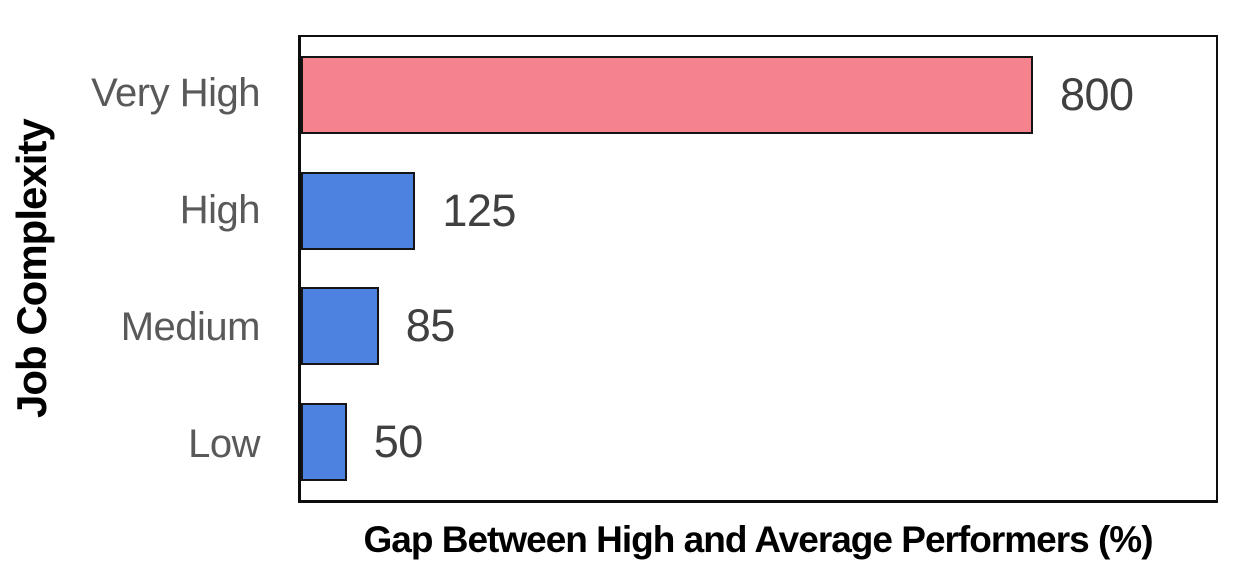 This screenshot has width=1235, height=583. What do you see at coordinates (667, 94) in the screenshot?
I see `bar-very-high` at bounding box center [667, 94].